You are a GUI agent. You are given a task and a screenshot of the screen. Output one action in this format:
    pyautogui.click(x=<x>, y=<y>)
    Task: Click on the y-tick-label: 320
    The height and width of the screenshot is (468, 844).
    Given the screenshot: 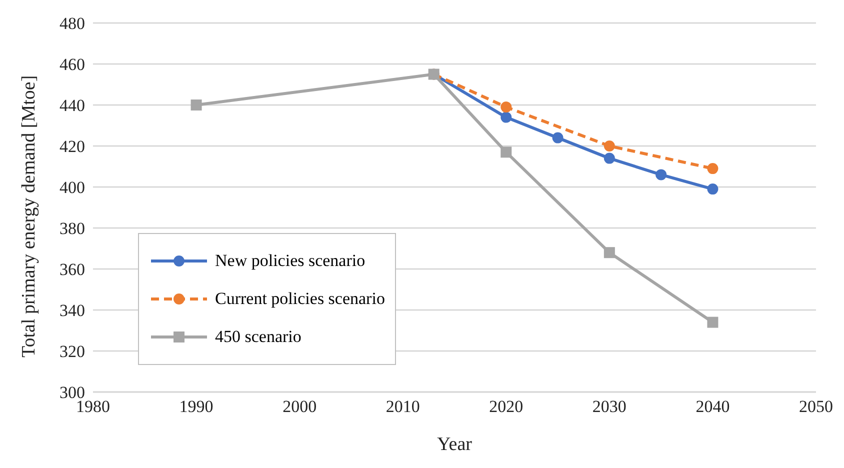 What is the action you would take?
    pyautogui.click(x=72, y=352)
    